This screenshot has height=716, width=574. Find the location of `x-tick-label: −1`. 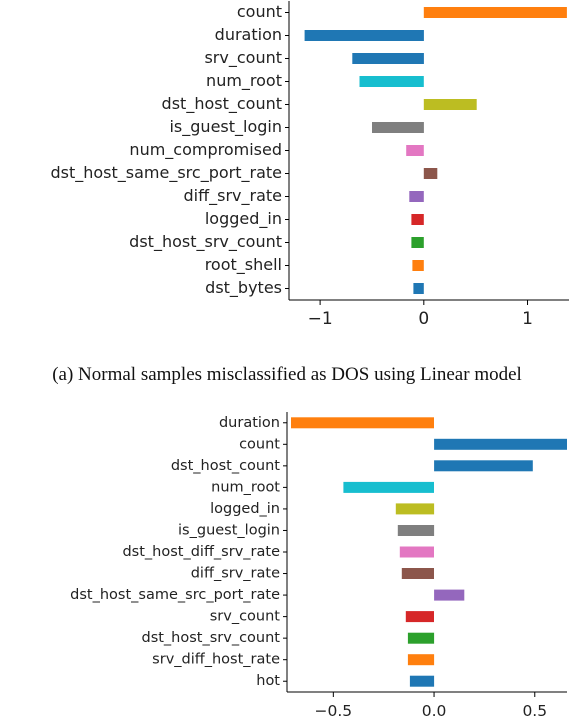

x-tick-label: −1 is located at coordinates (320, 319).